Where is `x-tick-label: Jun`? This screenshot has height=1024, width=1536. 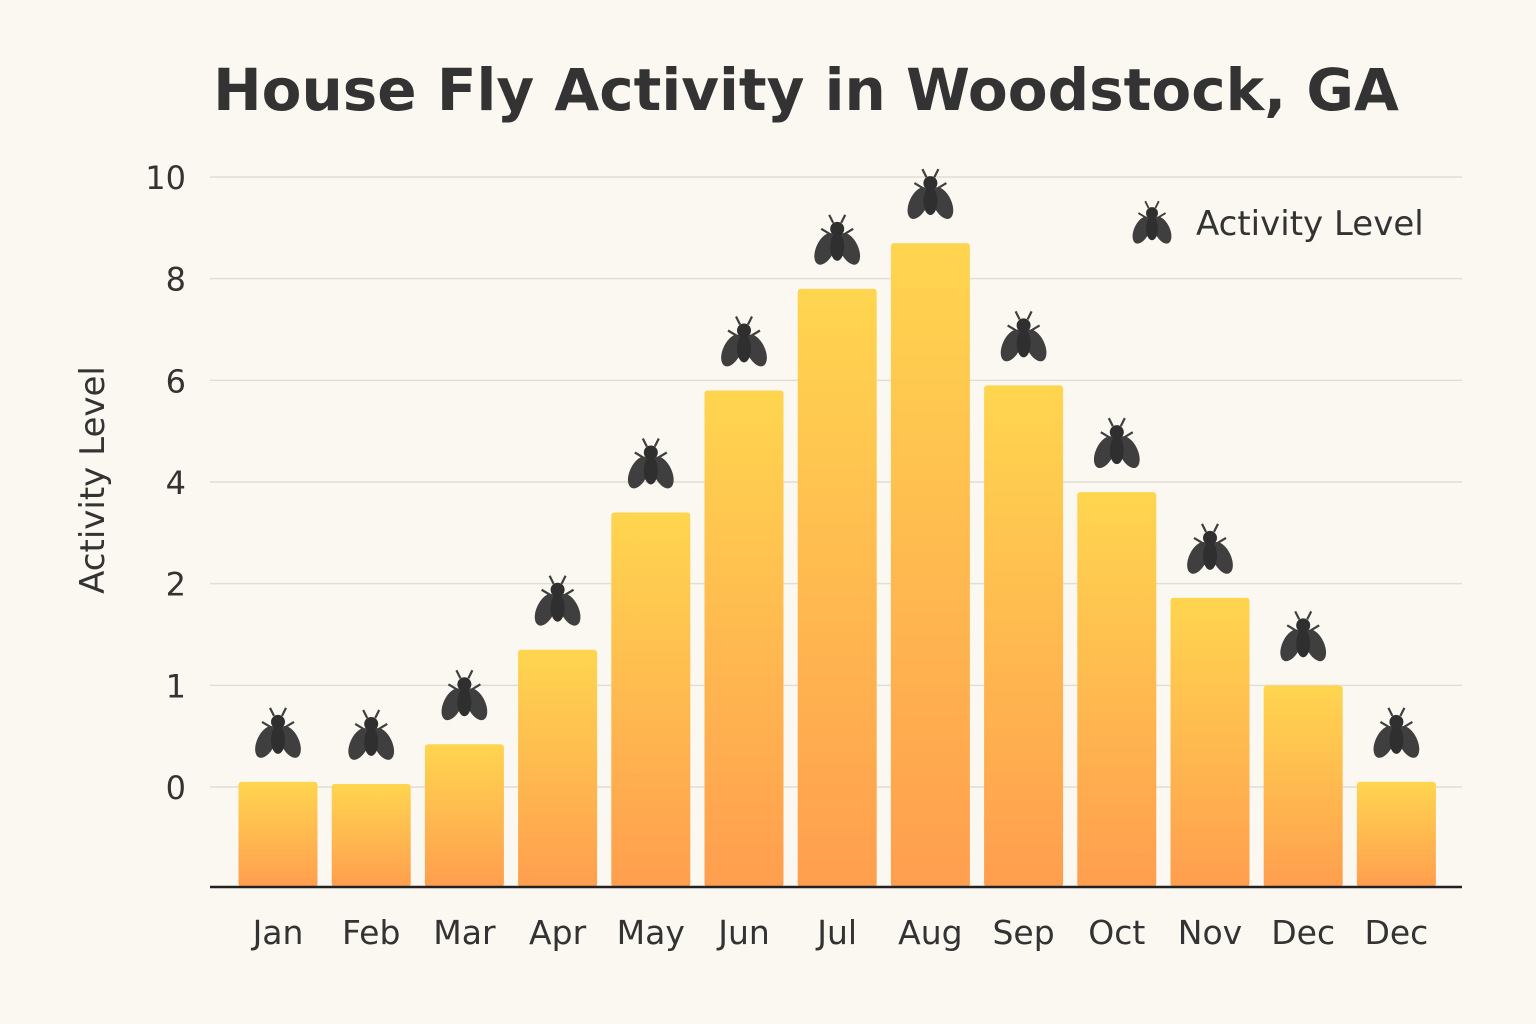 x-tick-label: Jun is located at coordinates (743, 932).